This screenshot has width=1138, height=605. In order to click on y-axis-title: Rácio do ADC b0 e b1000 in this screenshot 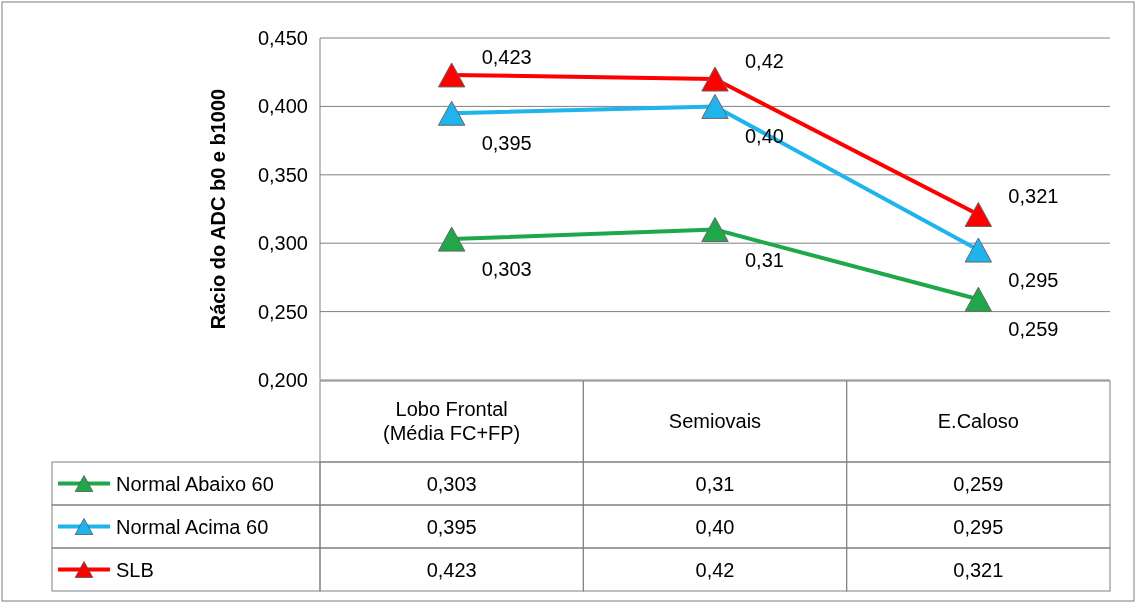, I will do `click(218, 209)`.